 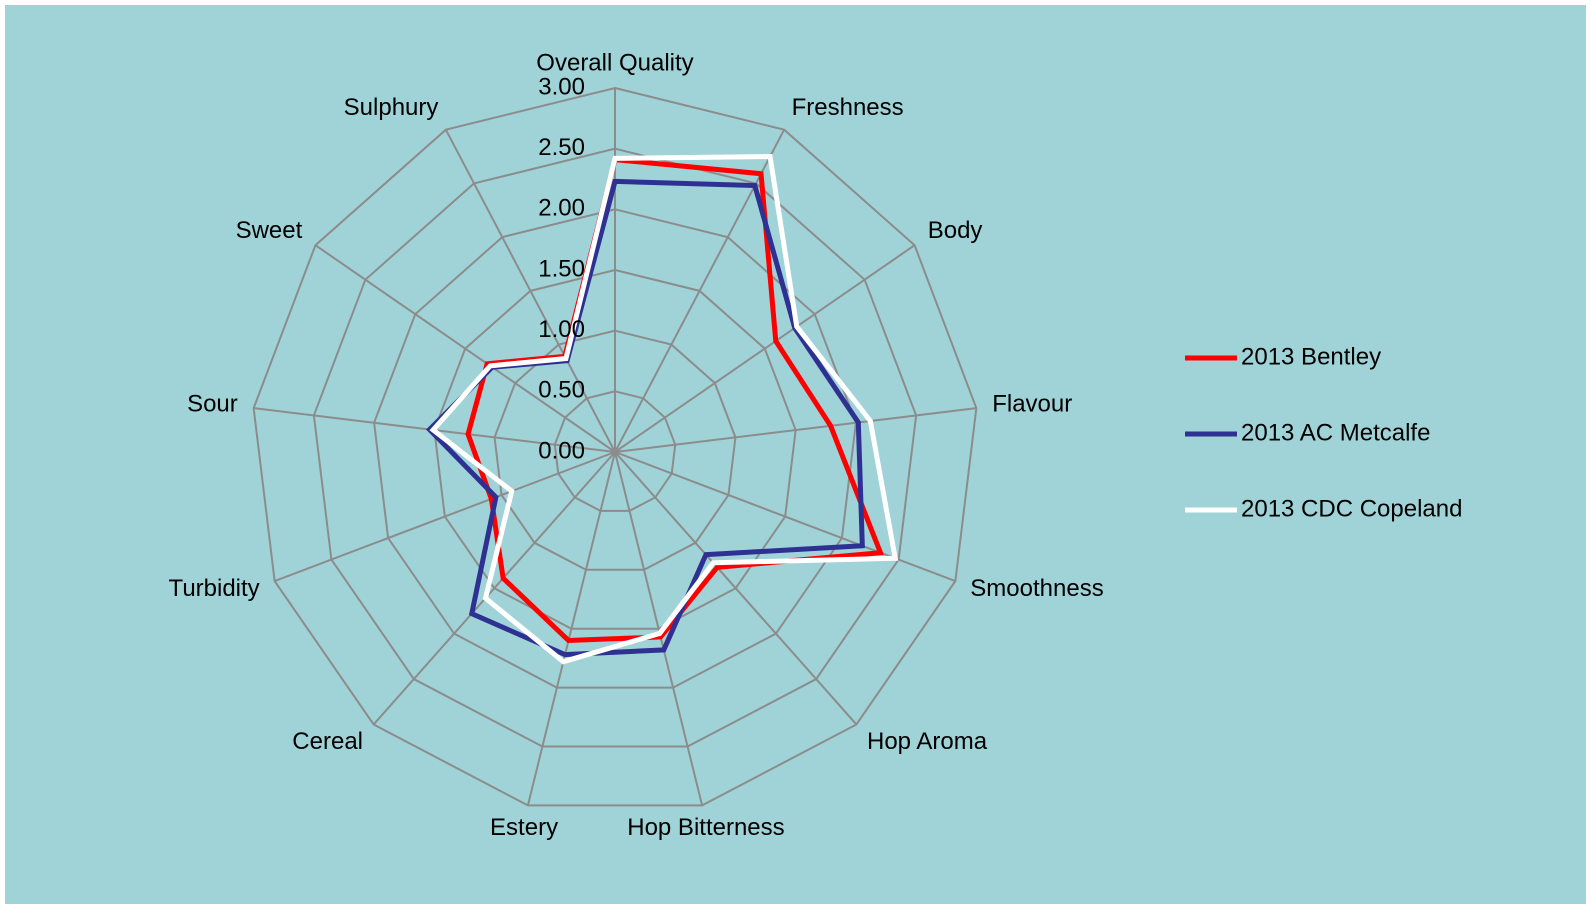 What do you see at coordinates (561, 208) in the screenshot?
I see `r-tick-label: 2.00` at bounding box center [561, 208].